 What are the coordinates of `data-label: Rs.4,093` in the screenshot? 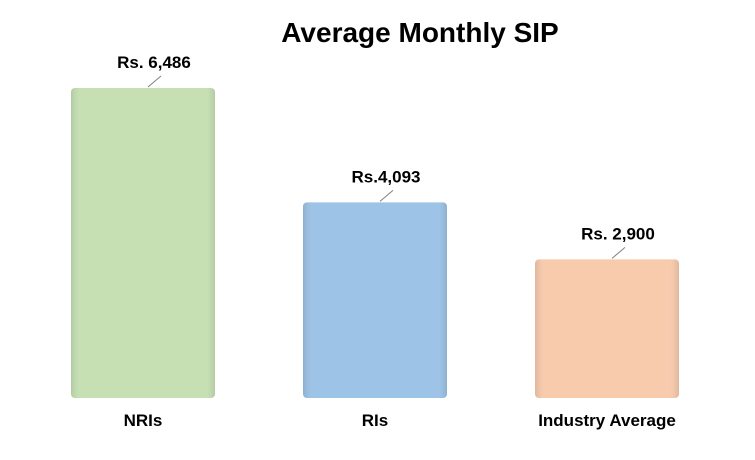 It's located at (386, 176).